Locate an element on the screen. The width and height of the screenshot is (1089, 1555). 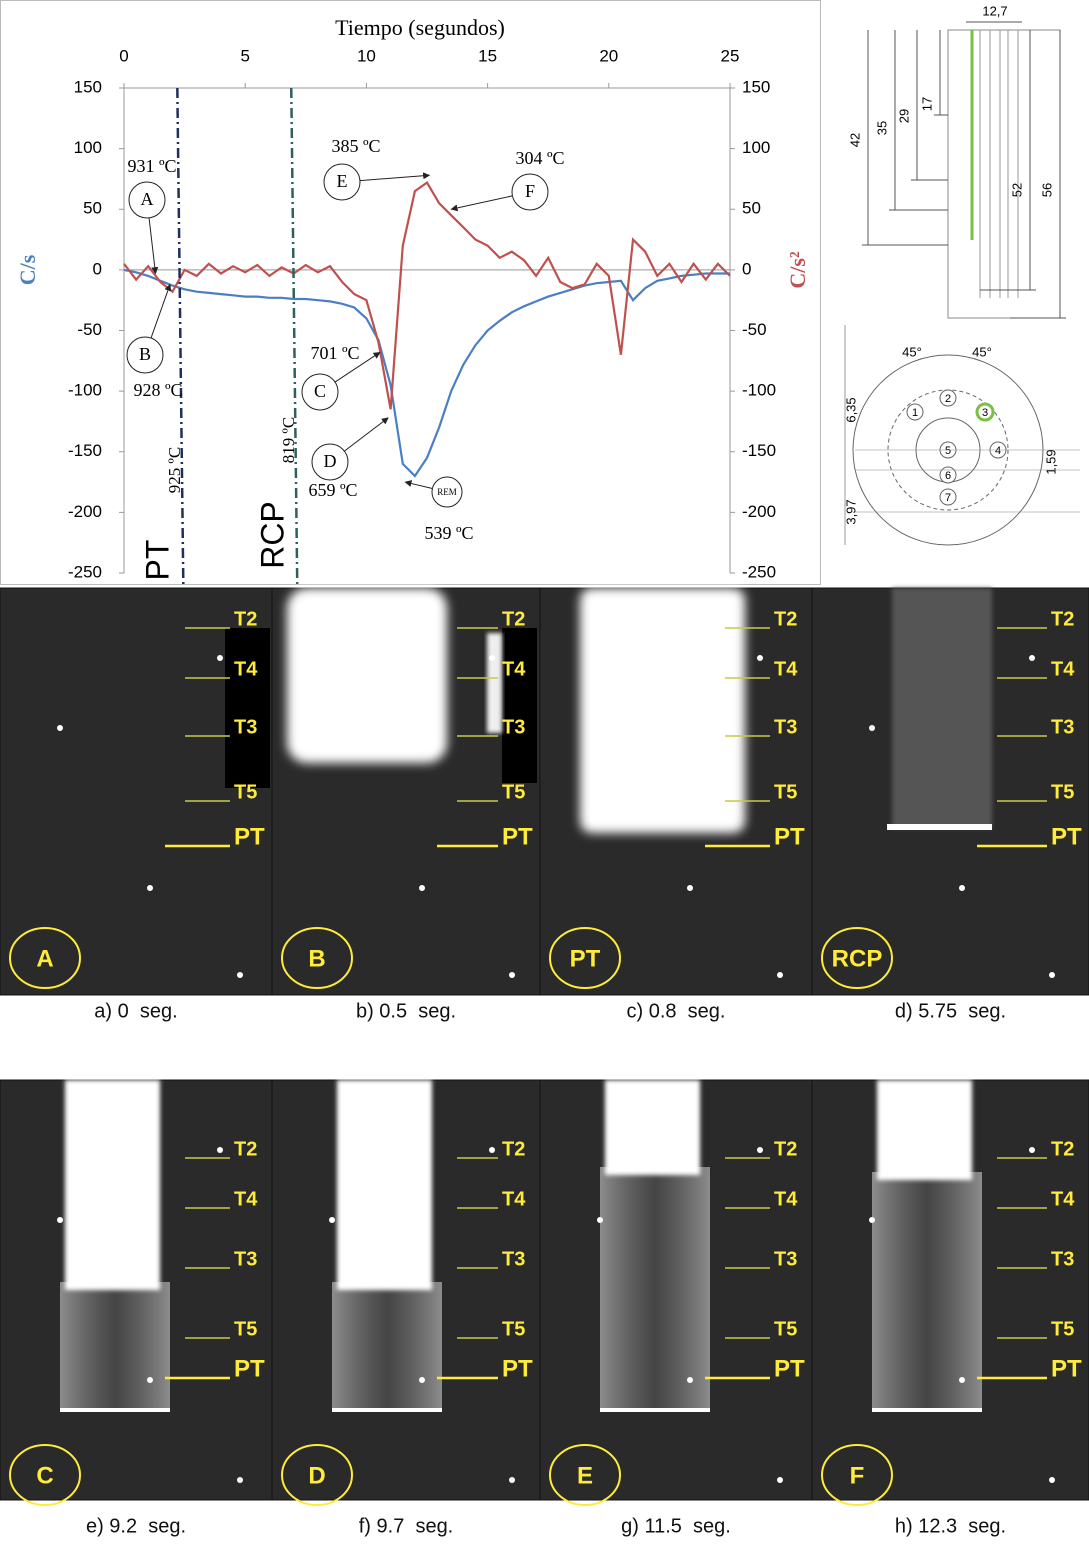
photo-panel: T2 T4 T3 T5 PT C is located at coordinates (136, 1292).